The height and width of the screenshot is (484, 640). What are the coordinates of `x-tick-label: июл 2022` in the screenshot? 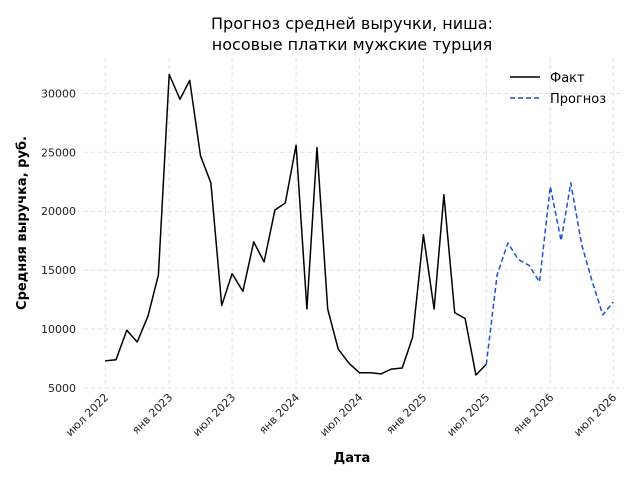 It's located at (87, 415).